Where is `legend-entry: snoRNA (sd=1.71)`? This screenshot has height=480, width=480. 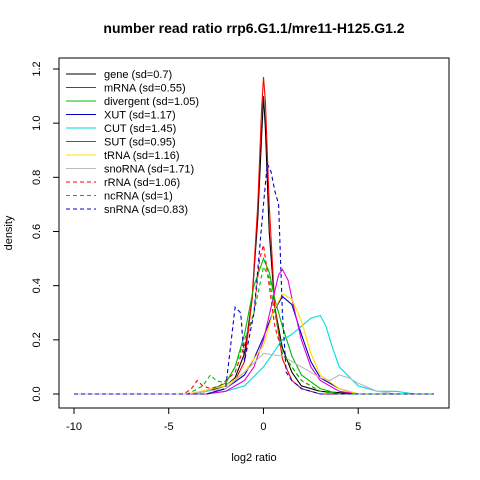 legend-entry: snoRNA (sd=1.71) is located at coordinates (149, 170).